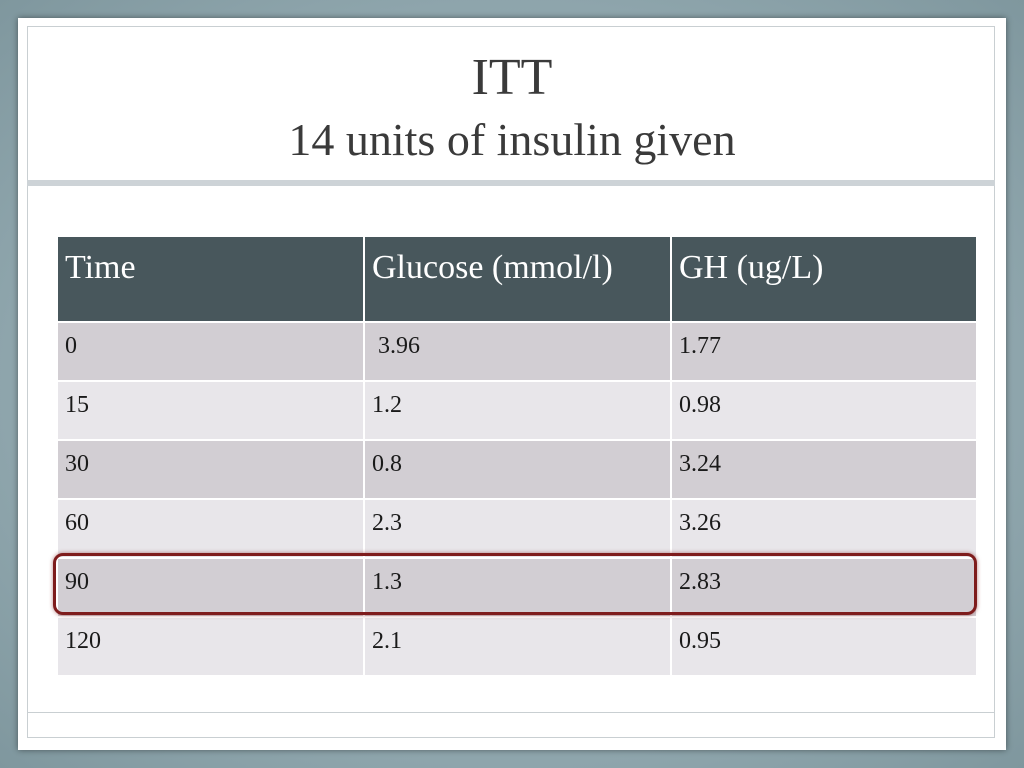  I want to click on header-time: Time, so click(210, 279).